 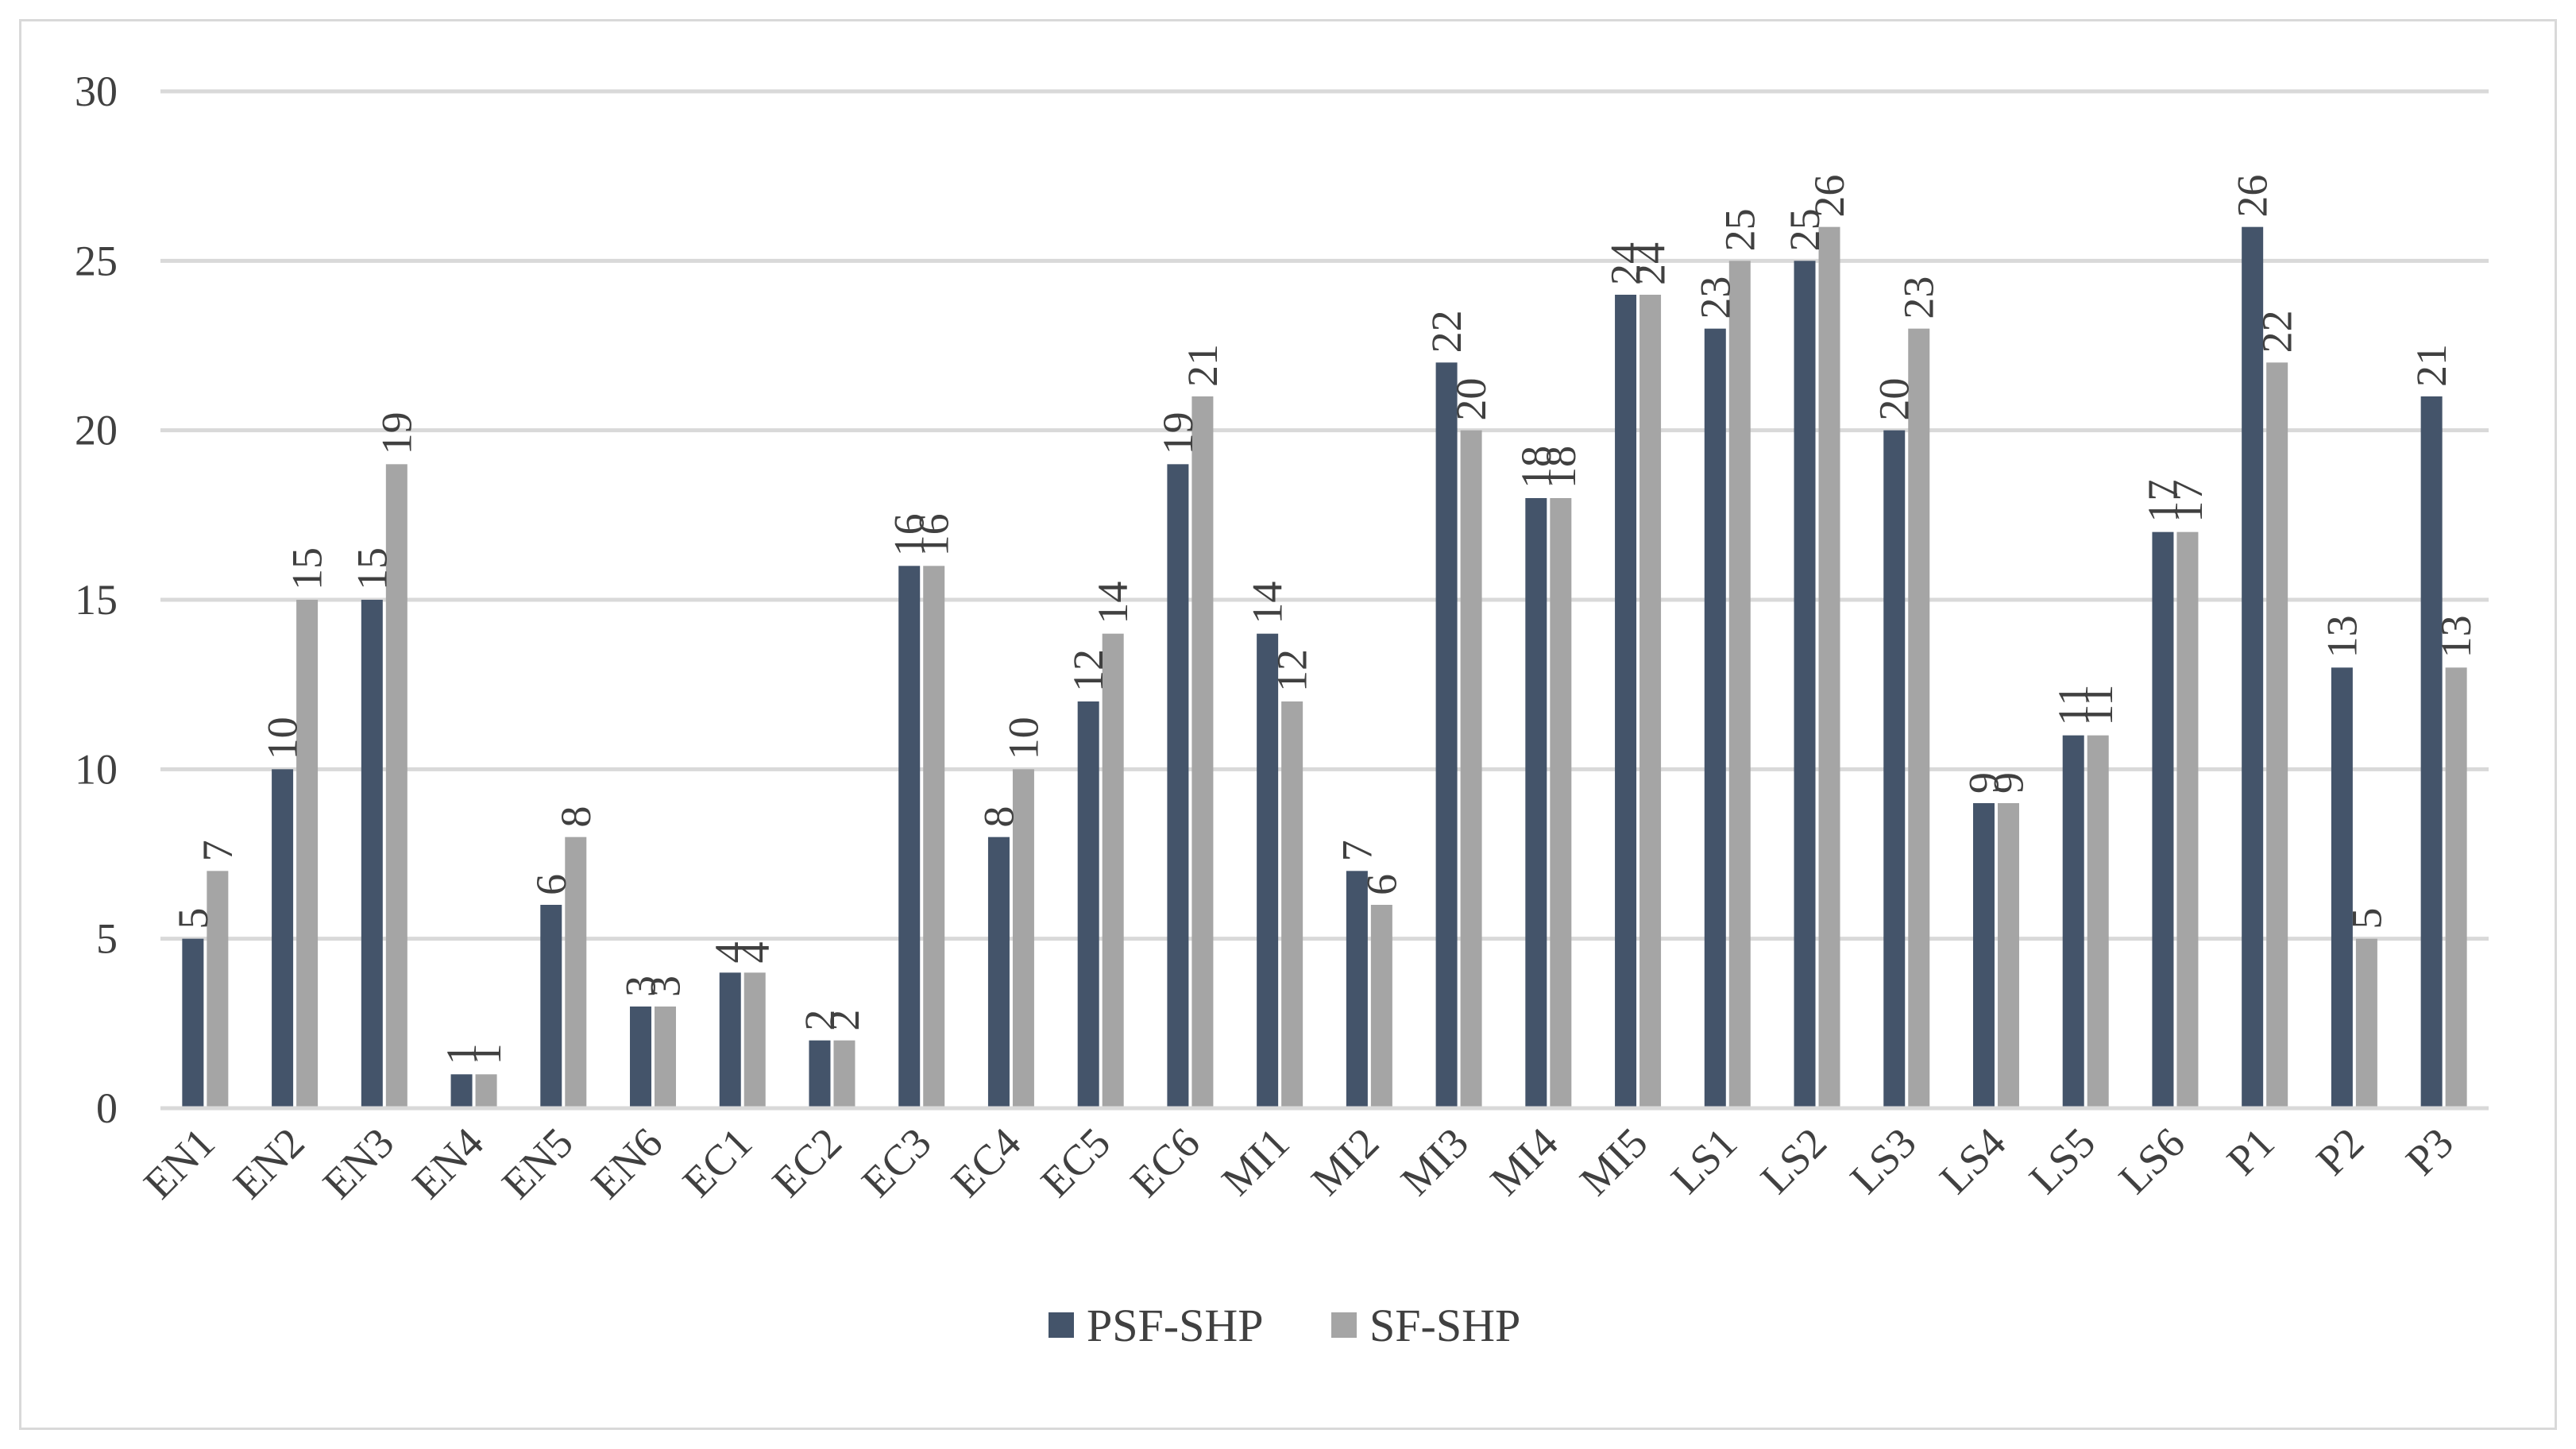 I want to click on bar-sf-shp-ec1, so click(x=754, y=1040).